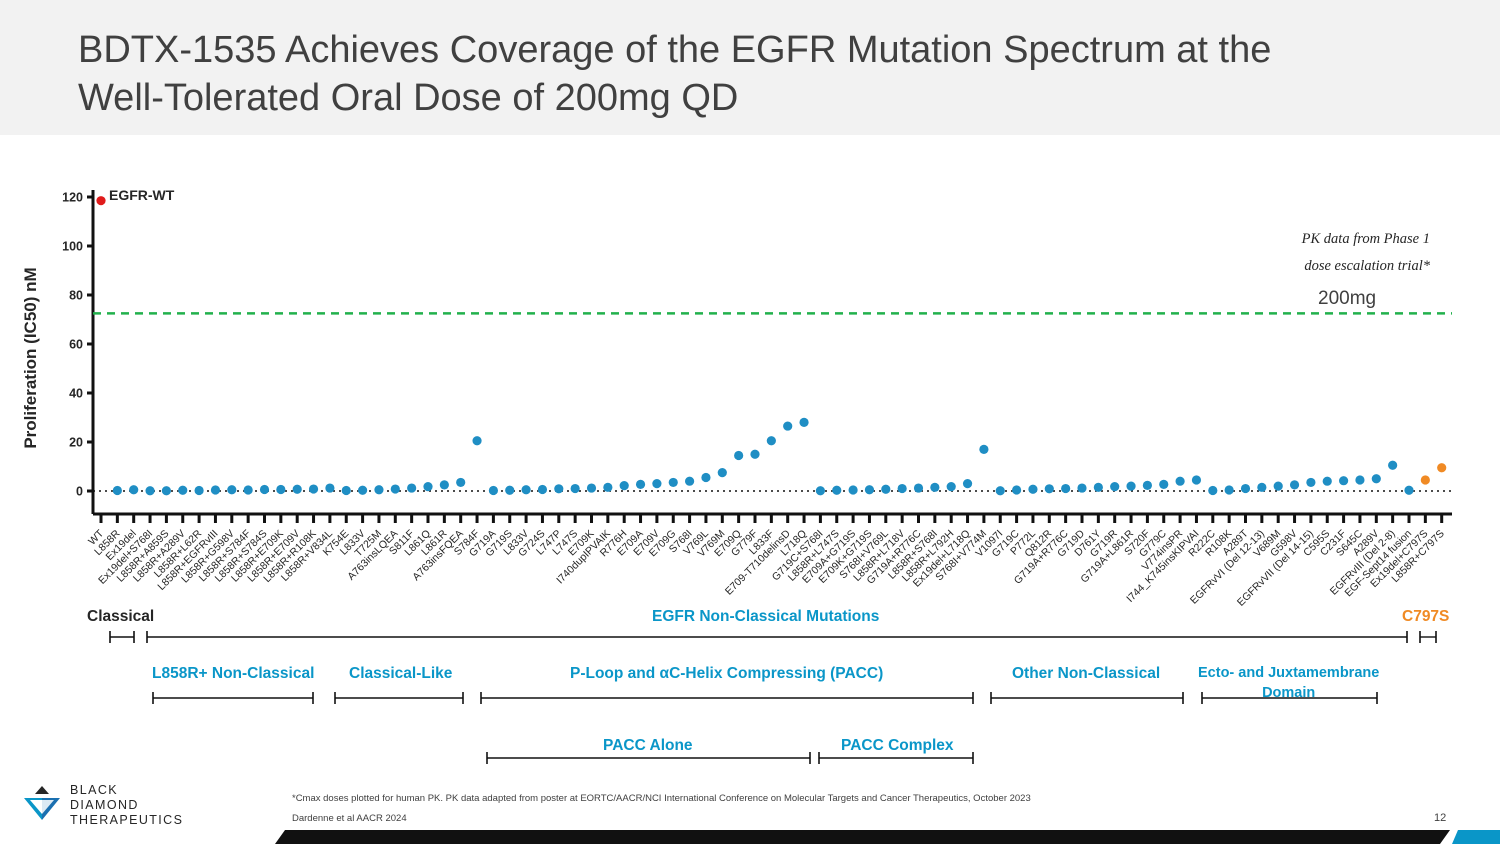 This screenshot has width=1500, height=844. I want to click on logo-line-2: DIAMOND, so click(104, 805).